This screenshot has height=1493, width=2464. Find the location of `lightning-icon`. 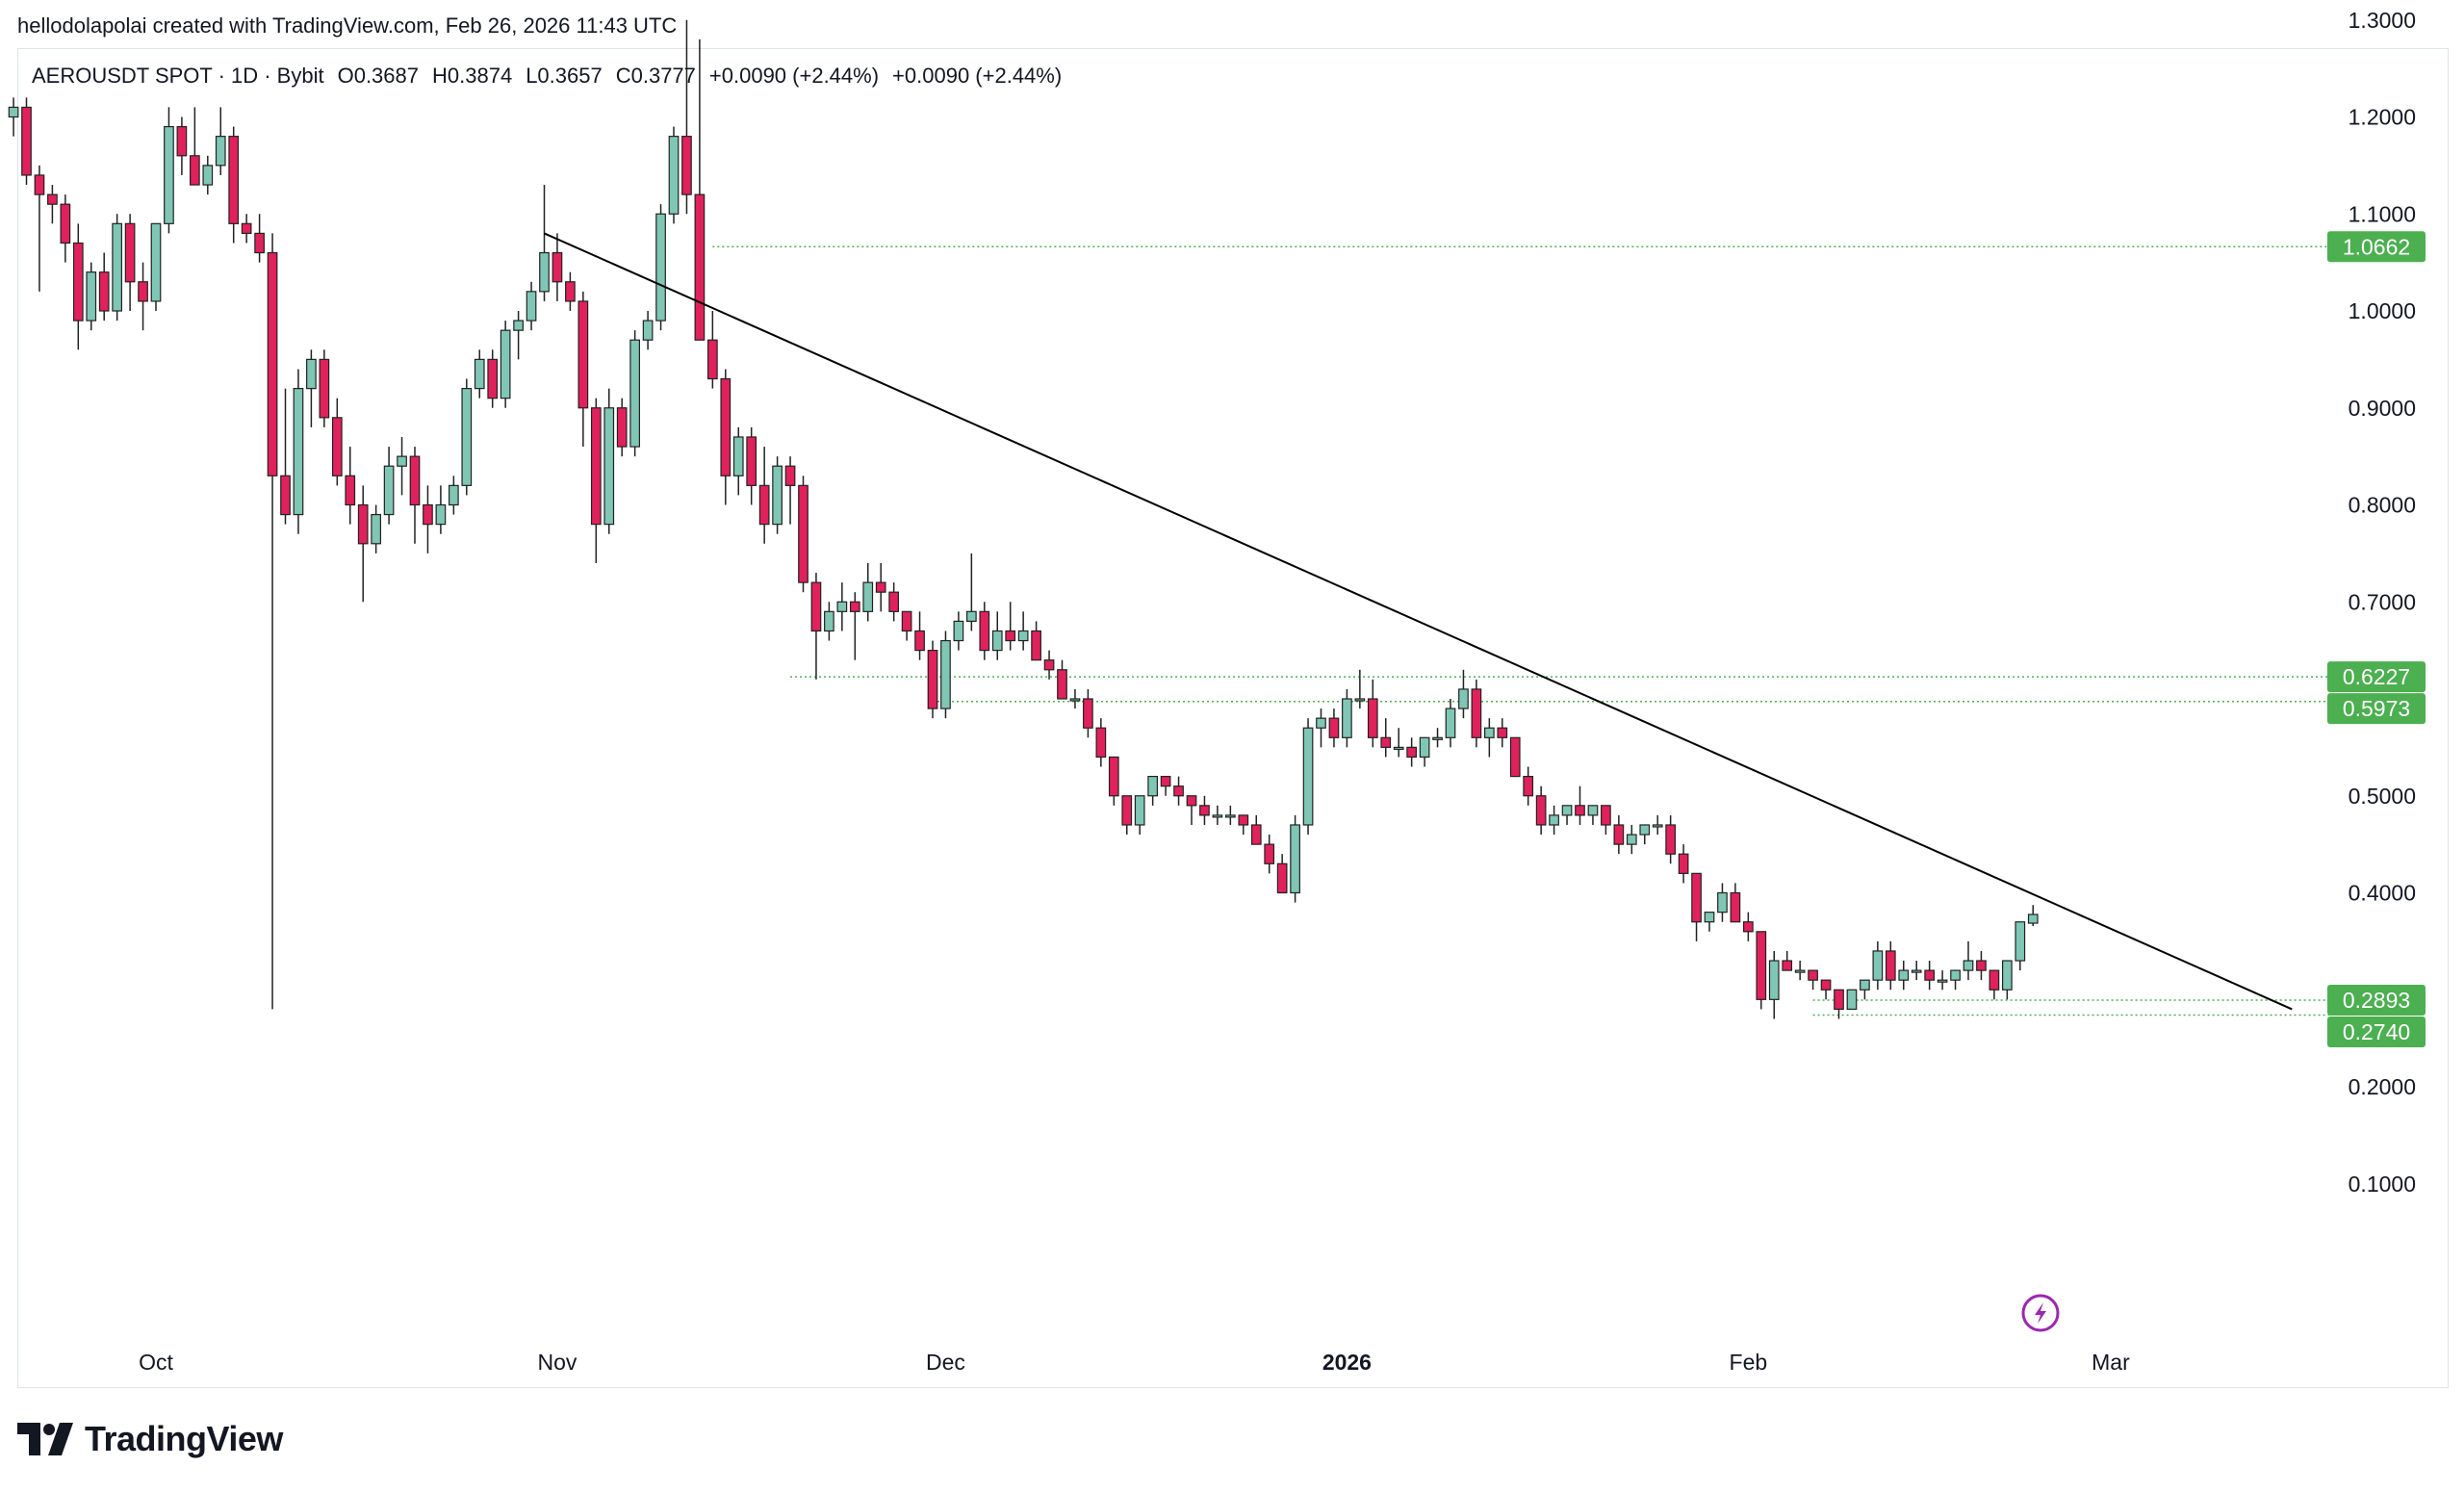

lightning-icon is located at coordinates (2040, 1313).